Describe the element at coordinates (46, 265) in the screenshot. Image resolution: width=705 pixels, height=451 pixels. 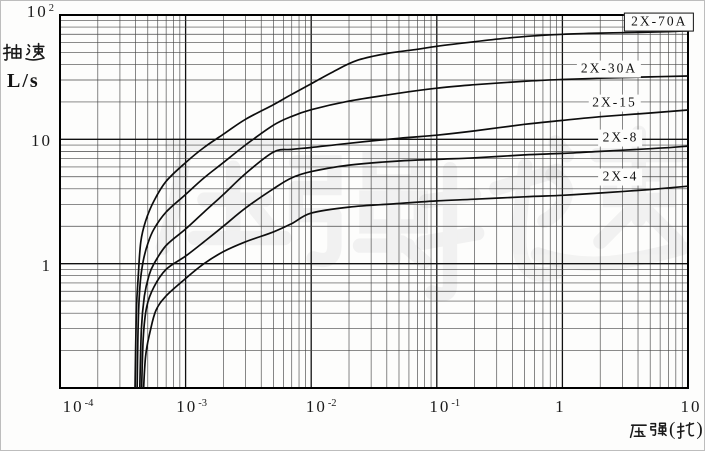
I see `y-tick-1: 1` at that location.